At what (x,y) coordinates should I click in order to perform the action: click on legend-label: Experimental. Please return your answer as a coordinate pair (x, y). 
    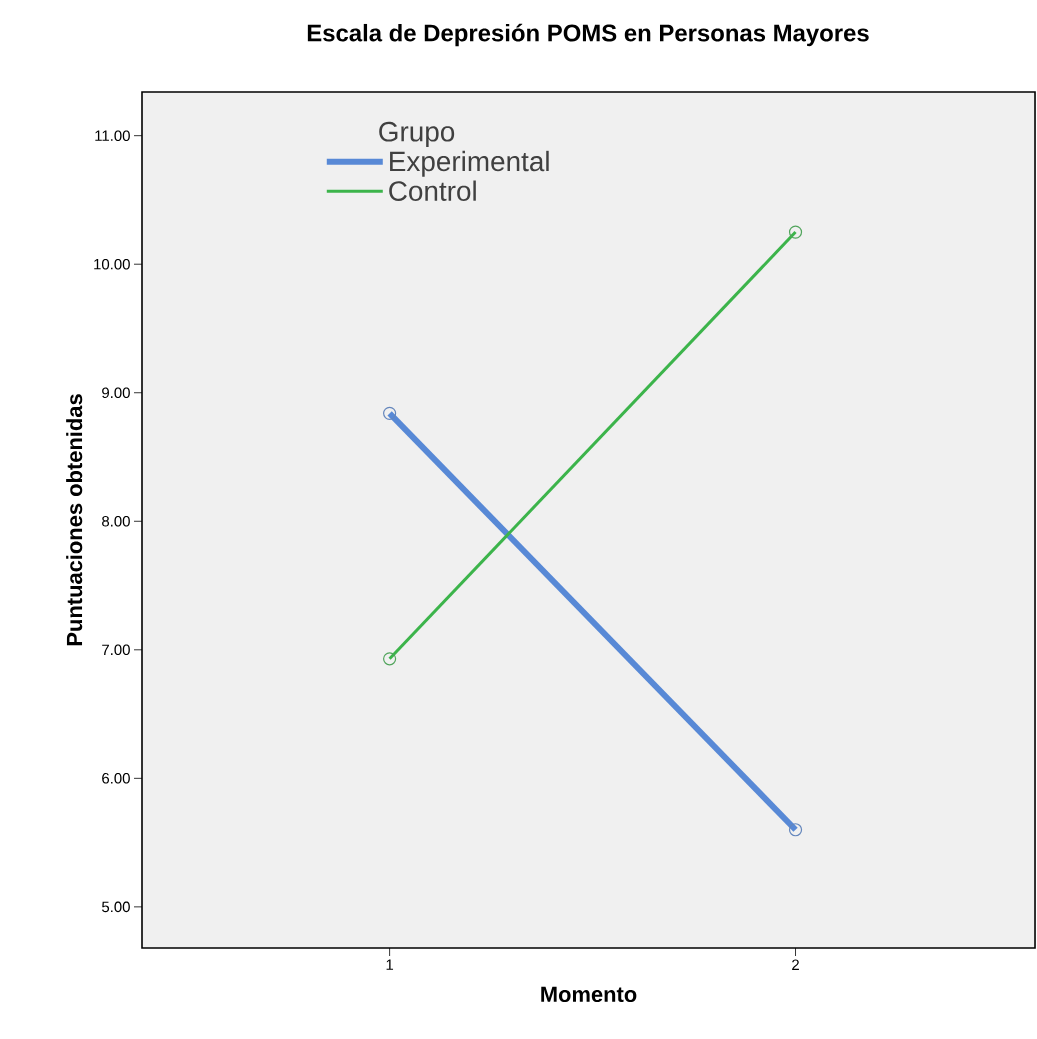
    Looking at the image, I should click on (469, 163).